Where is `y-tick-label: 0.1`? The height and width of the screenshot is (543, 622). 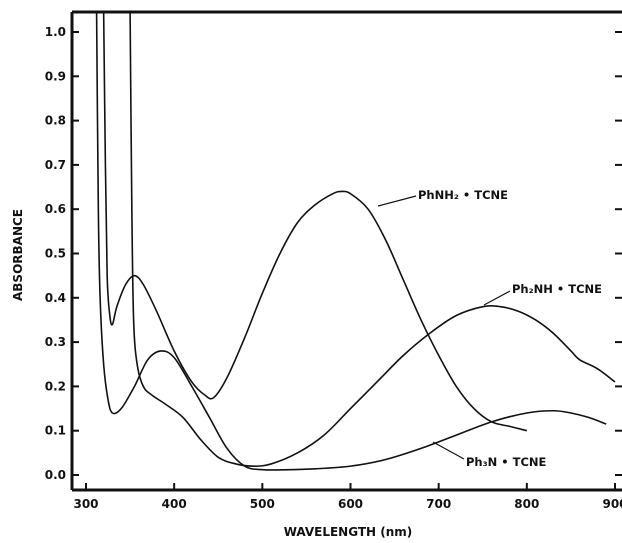
y-tick-label: 0.1 is located at coordinates (55, 431).